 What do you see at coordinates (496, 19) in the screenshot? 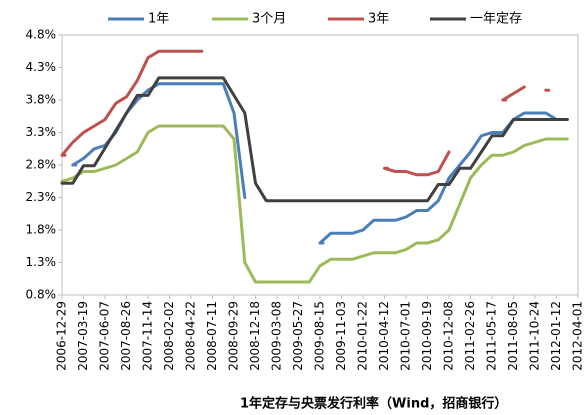
I see `legend-label: 一年定存` at bounding box center [496, 19].